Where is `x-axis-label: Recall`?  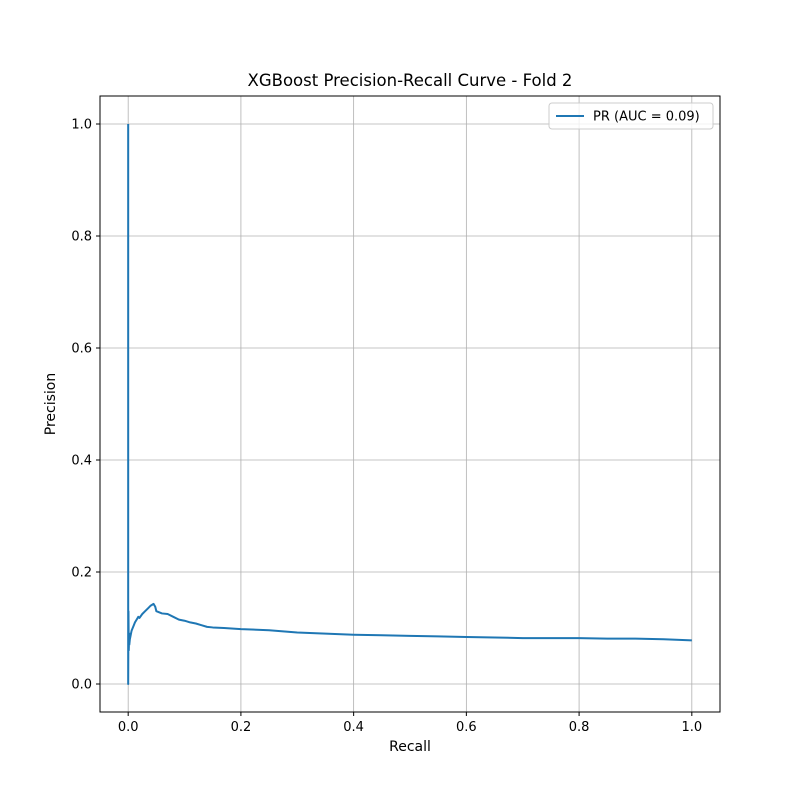 x-axis-label: Recall is located at coordinates (410, 747).